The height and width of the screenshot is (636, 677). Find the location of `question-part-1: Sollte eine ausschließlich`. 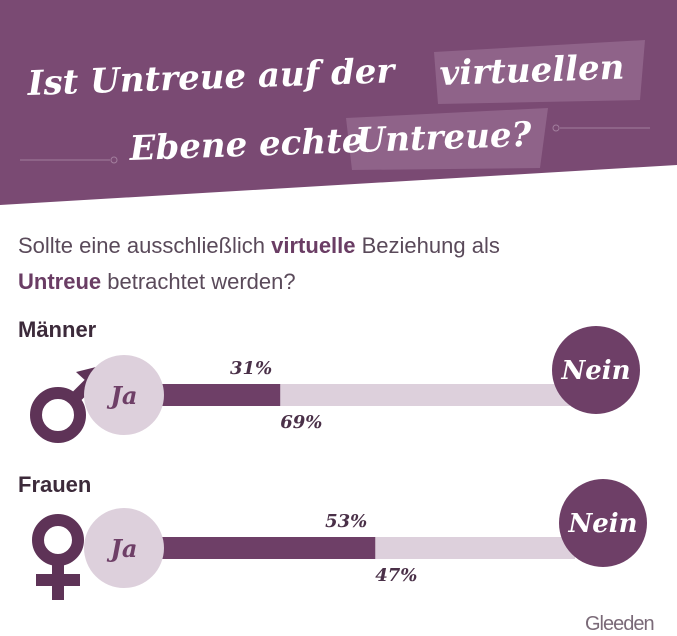

question-part-1: Sollte eine ausschließlich is located at coordinates (144, 245).